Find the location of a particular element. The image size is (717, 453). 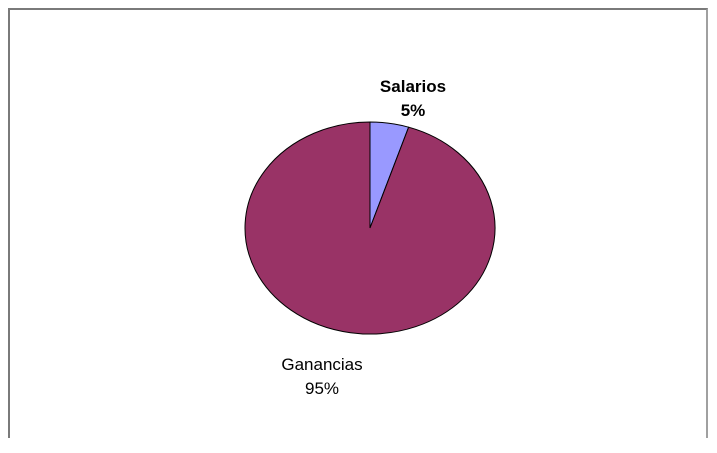

slice-percent-ganancias: 95% is located at coordinates (322, 388).